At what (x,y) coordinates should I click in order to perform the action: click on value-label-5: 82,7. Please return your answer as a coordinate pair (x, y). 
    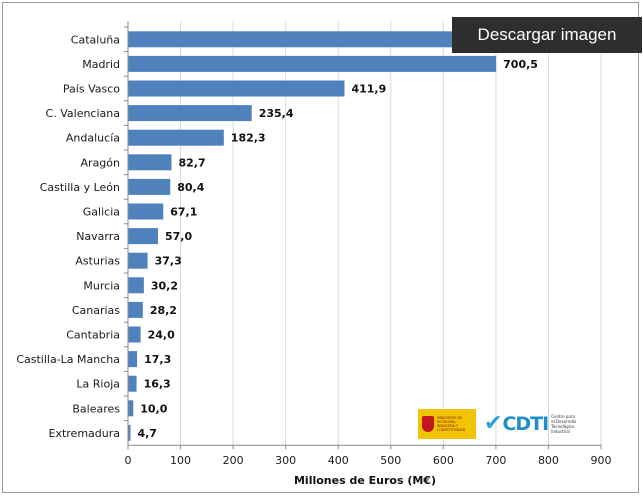
    Looking at the image, I should click on (191, 162).